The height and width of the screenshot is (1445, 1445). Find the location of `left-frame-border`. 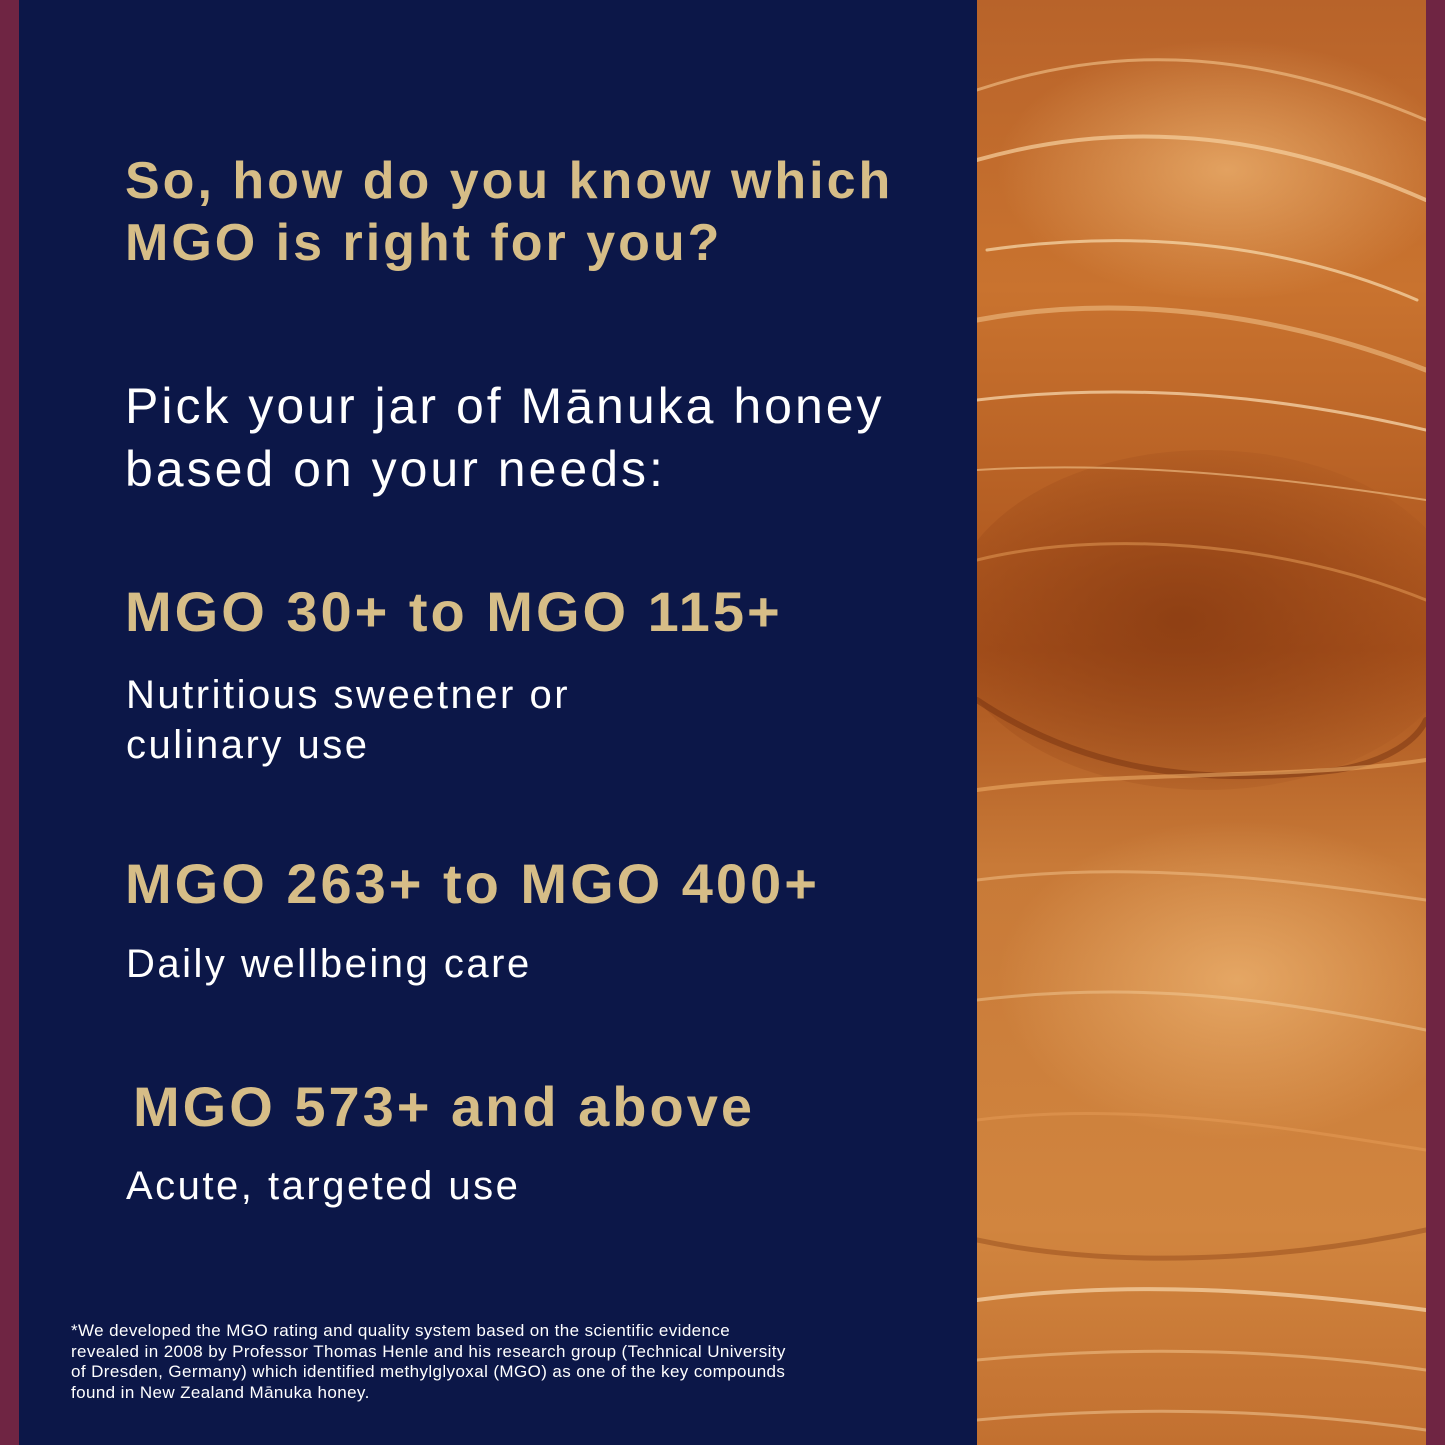

left-frame-border is located at coordinates (9, 722).